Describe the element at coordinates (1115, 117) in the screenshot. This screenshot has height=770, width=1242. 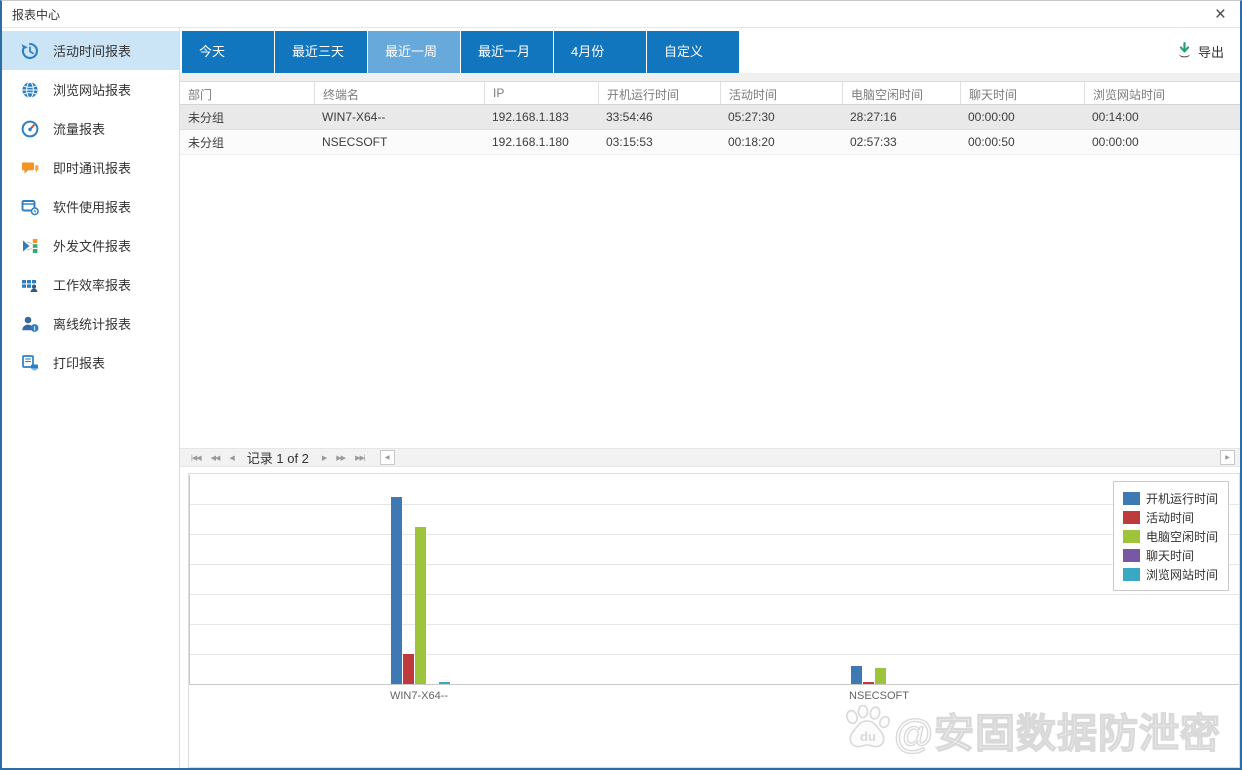
I see `cell-web-time: 00:14:00` at that location.